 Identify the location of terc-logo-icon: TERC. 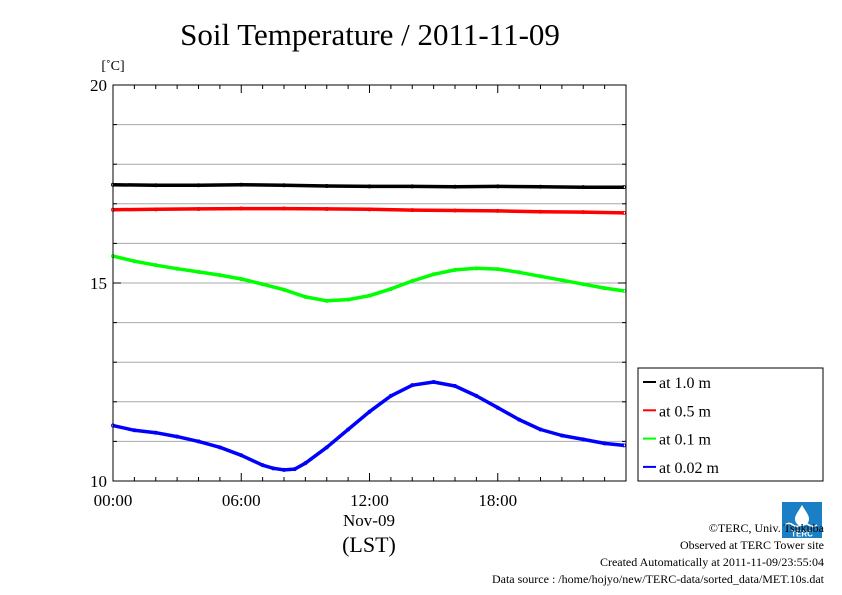
(802, 520).